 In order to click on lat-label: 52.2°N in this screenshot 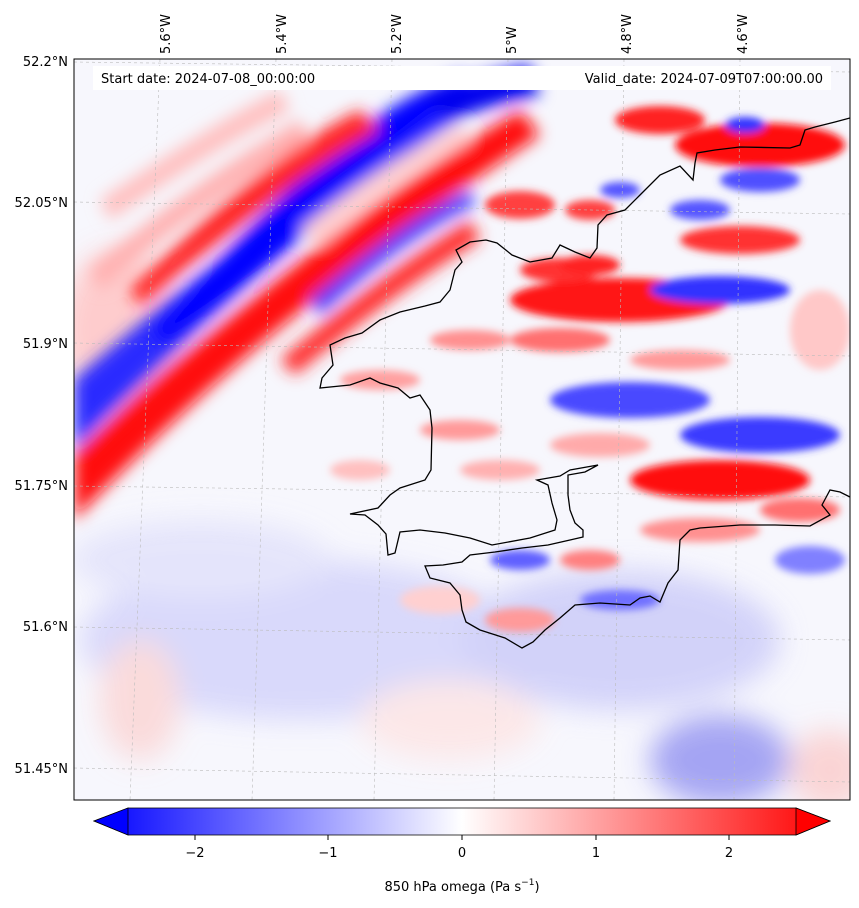, I will do `click(45, 62)`.